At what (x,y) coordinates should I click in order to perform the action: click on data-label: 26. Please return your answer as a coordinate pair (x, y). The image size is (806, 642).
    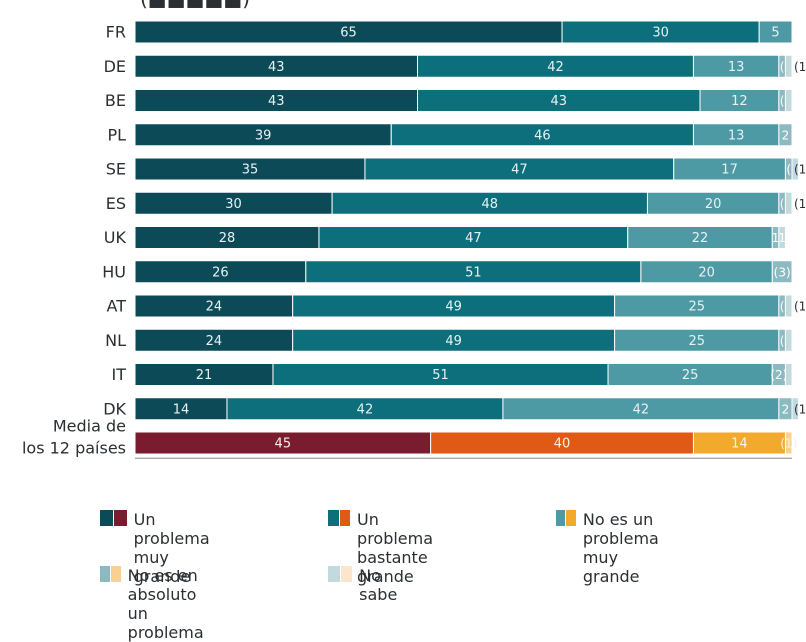
    Looking at the image, I should click on (220, 272).